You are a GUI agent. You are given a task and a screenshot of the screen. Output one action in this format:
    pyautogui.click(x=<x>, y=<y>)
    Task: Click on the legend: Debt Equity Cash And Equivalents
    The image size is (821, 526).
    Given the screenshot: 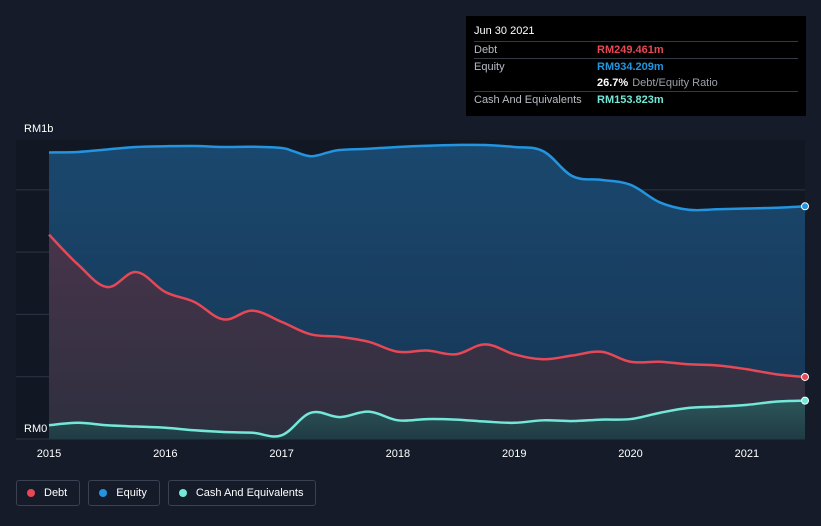 What is the action you would take?
    pyautogui.click(x=166, y=493)
    